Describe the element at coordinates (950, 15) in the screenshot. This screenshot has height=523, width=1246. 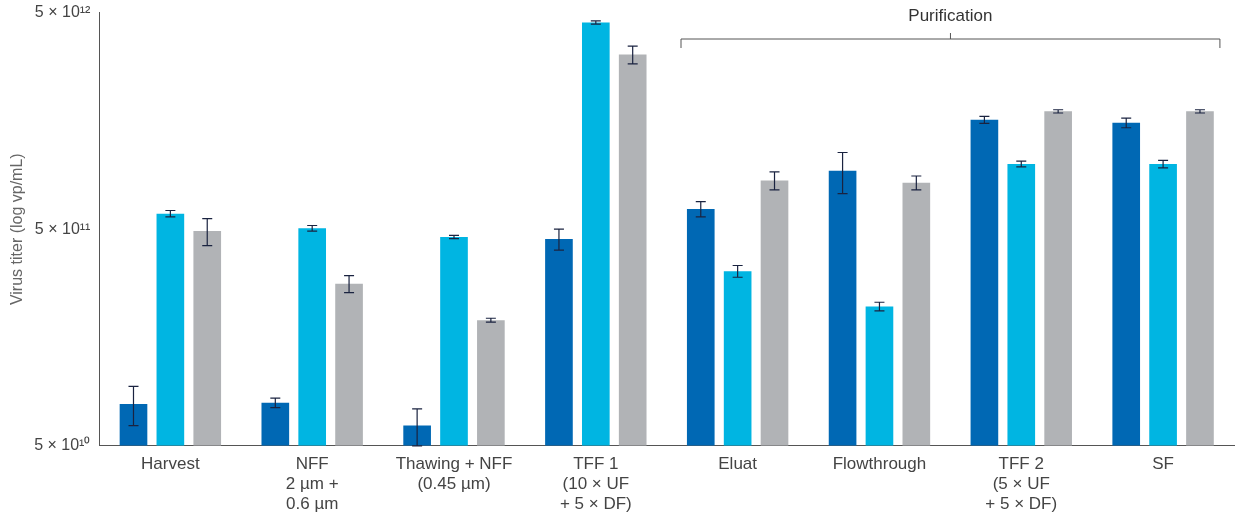
I see `annotation: Purification` at that location.